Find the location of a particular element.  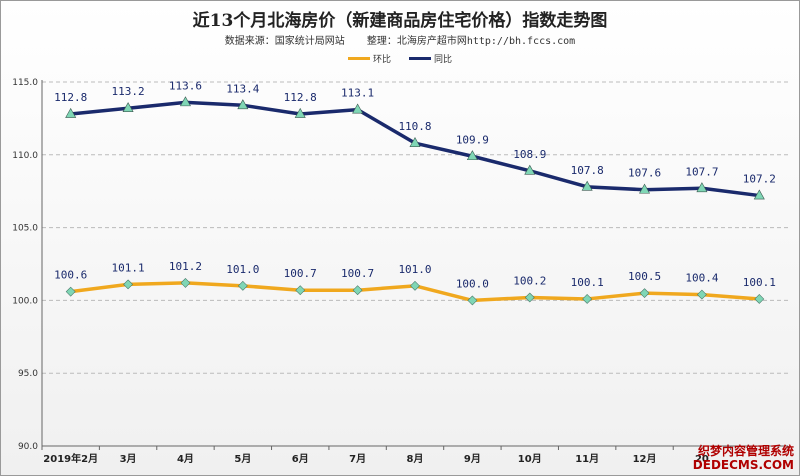

x-tick-label: 3月 is located at coordinates (128, 459).